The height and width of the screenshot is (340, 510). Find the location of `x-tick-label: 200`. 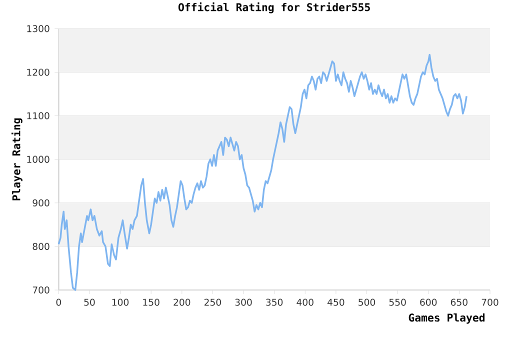

x-tick-label: 200 is located at coordinates (182, 302).